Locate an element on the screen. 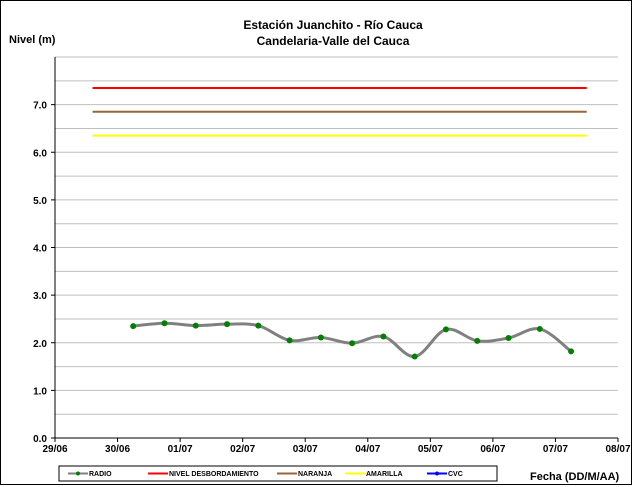 Image resolution: width=634 pixels, height=487 pixels. legend-label: AMARILLA is located at coordinates (384, 474).